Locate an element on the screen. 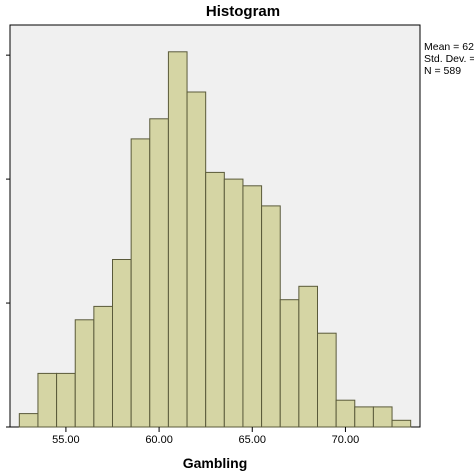 This screenshot has width=474, height=474. x-axis-label: Gambling is located at coordinates (215, 463).